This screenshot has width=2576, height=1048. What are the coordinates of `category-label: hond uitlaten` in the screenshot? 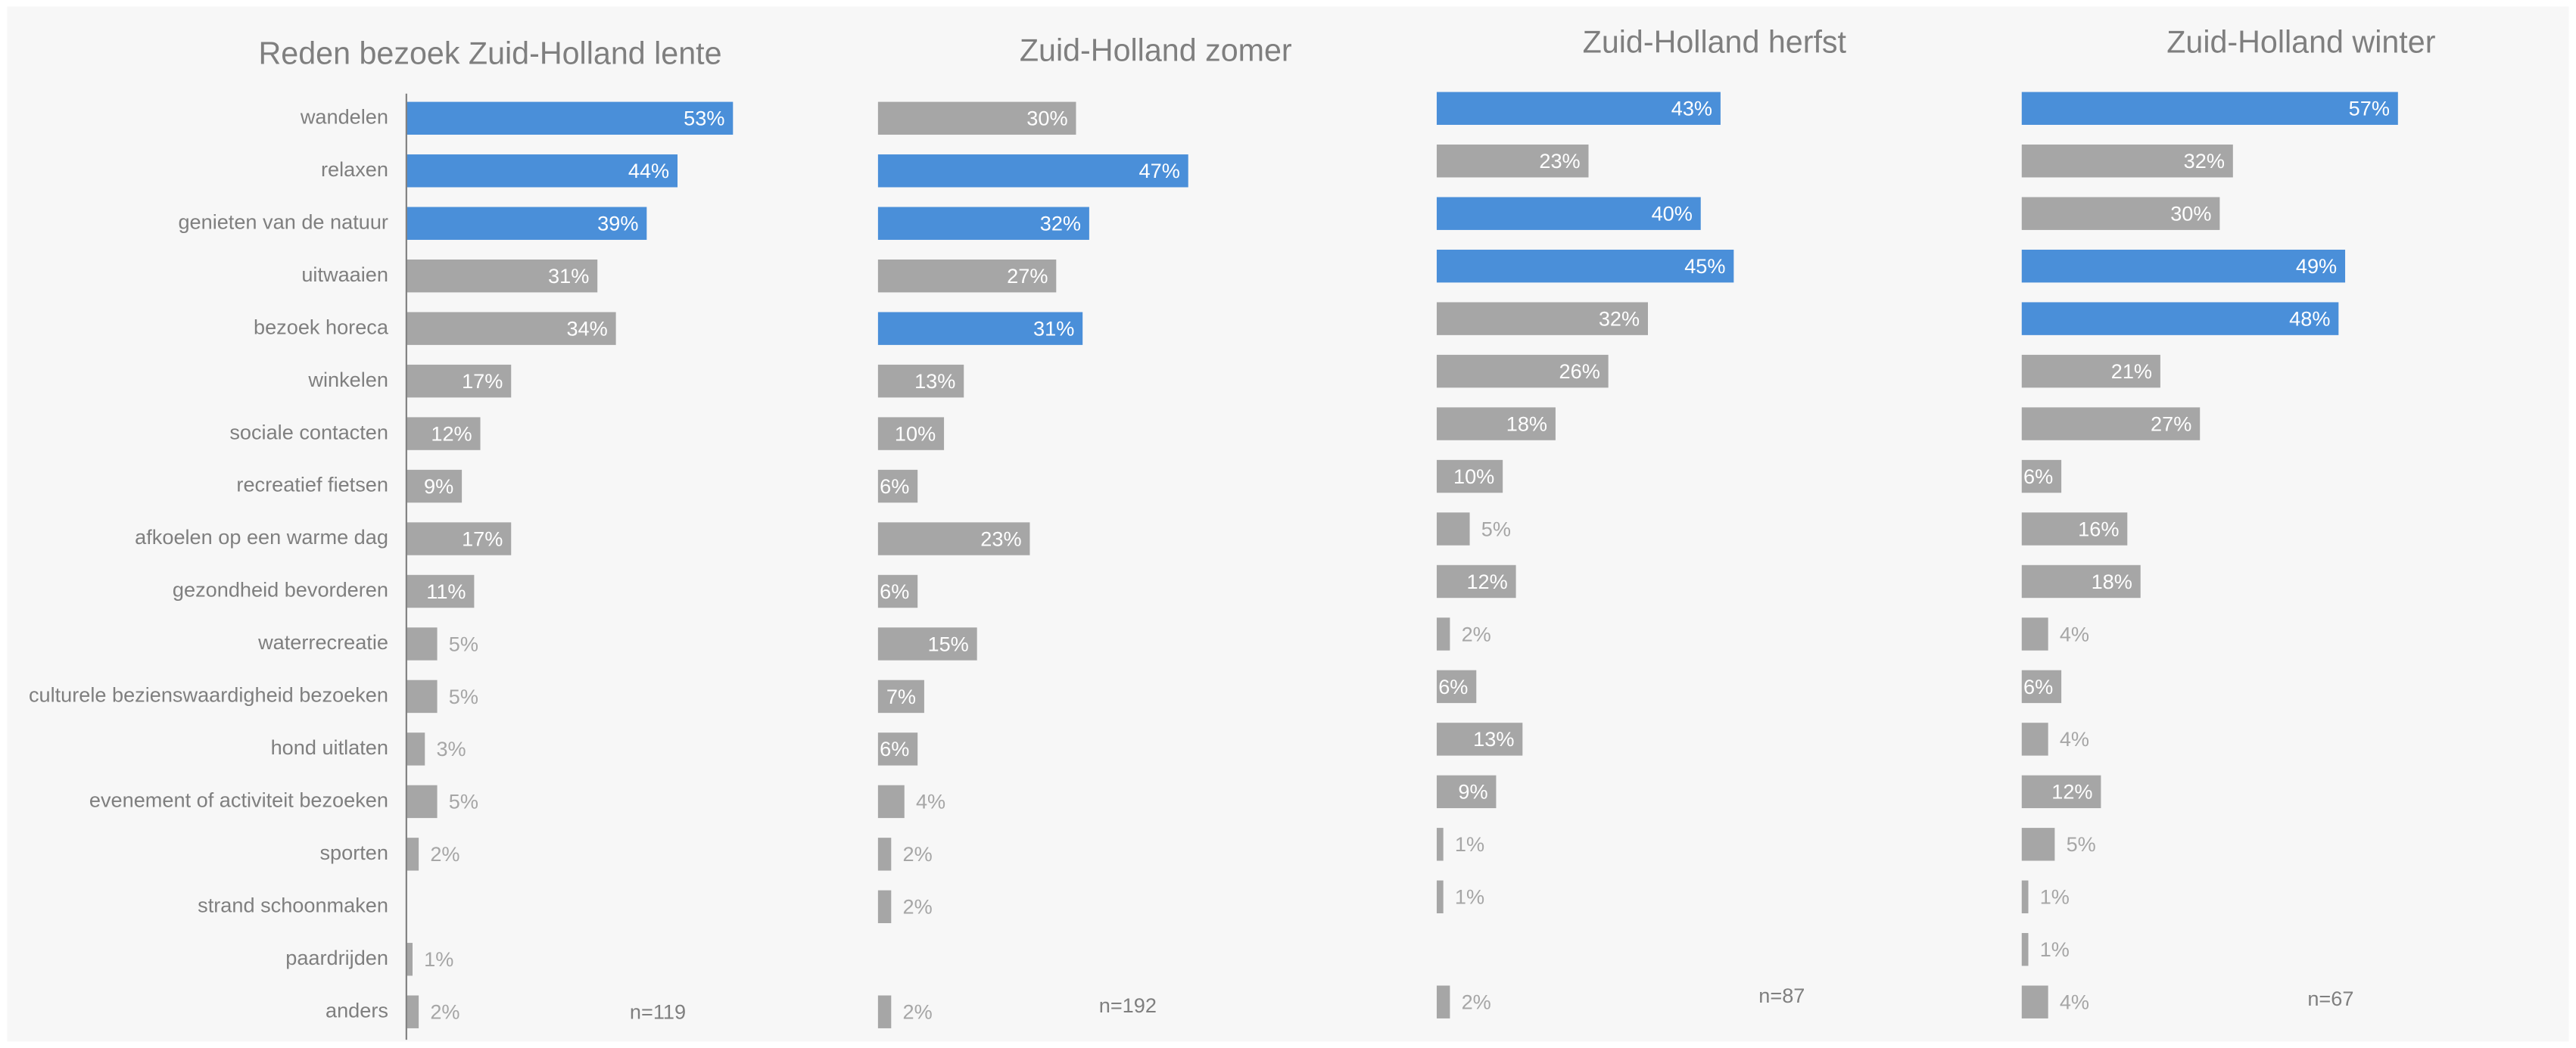 It's located at (329, 747).